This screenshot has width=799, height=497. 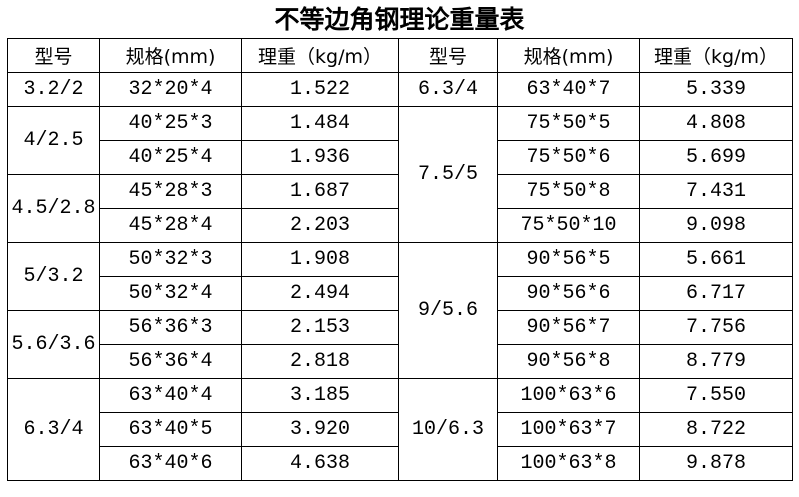 What do you see at coordinates (568, 395) in the screenshot?
I see `spec-cell: 100*63*6` at bounding box center [568, 395].